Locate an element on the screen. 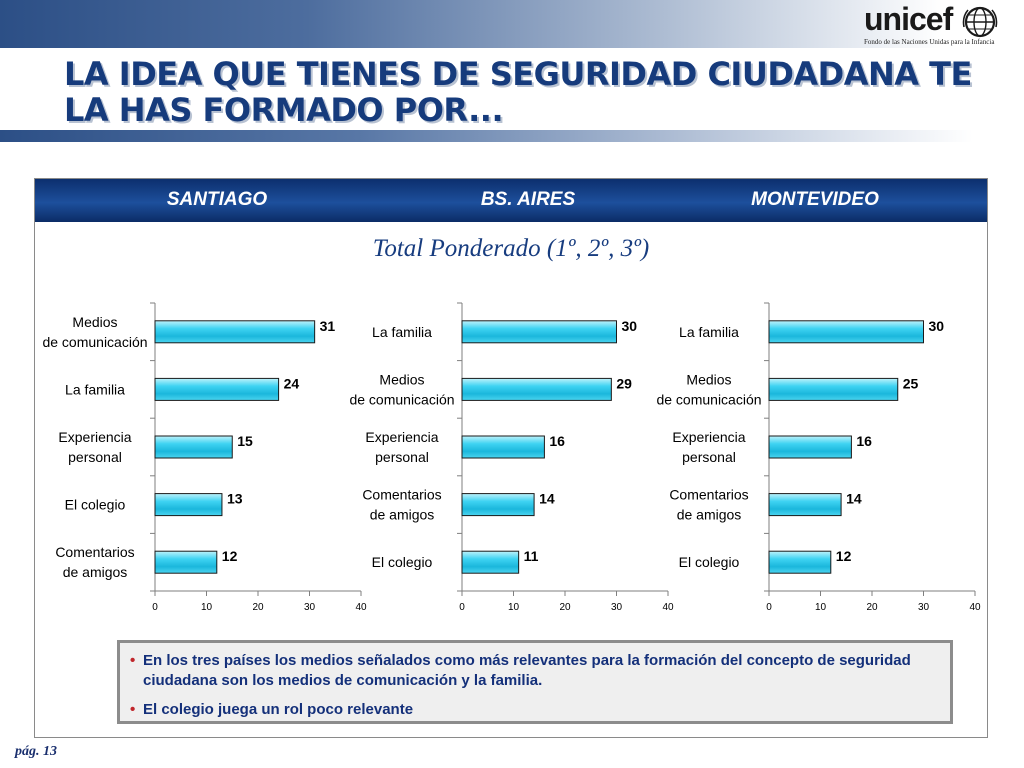  data-label: 29 is located at coordinates (624, 383).